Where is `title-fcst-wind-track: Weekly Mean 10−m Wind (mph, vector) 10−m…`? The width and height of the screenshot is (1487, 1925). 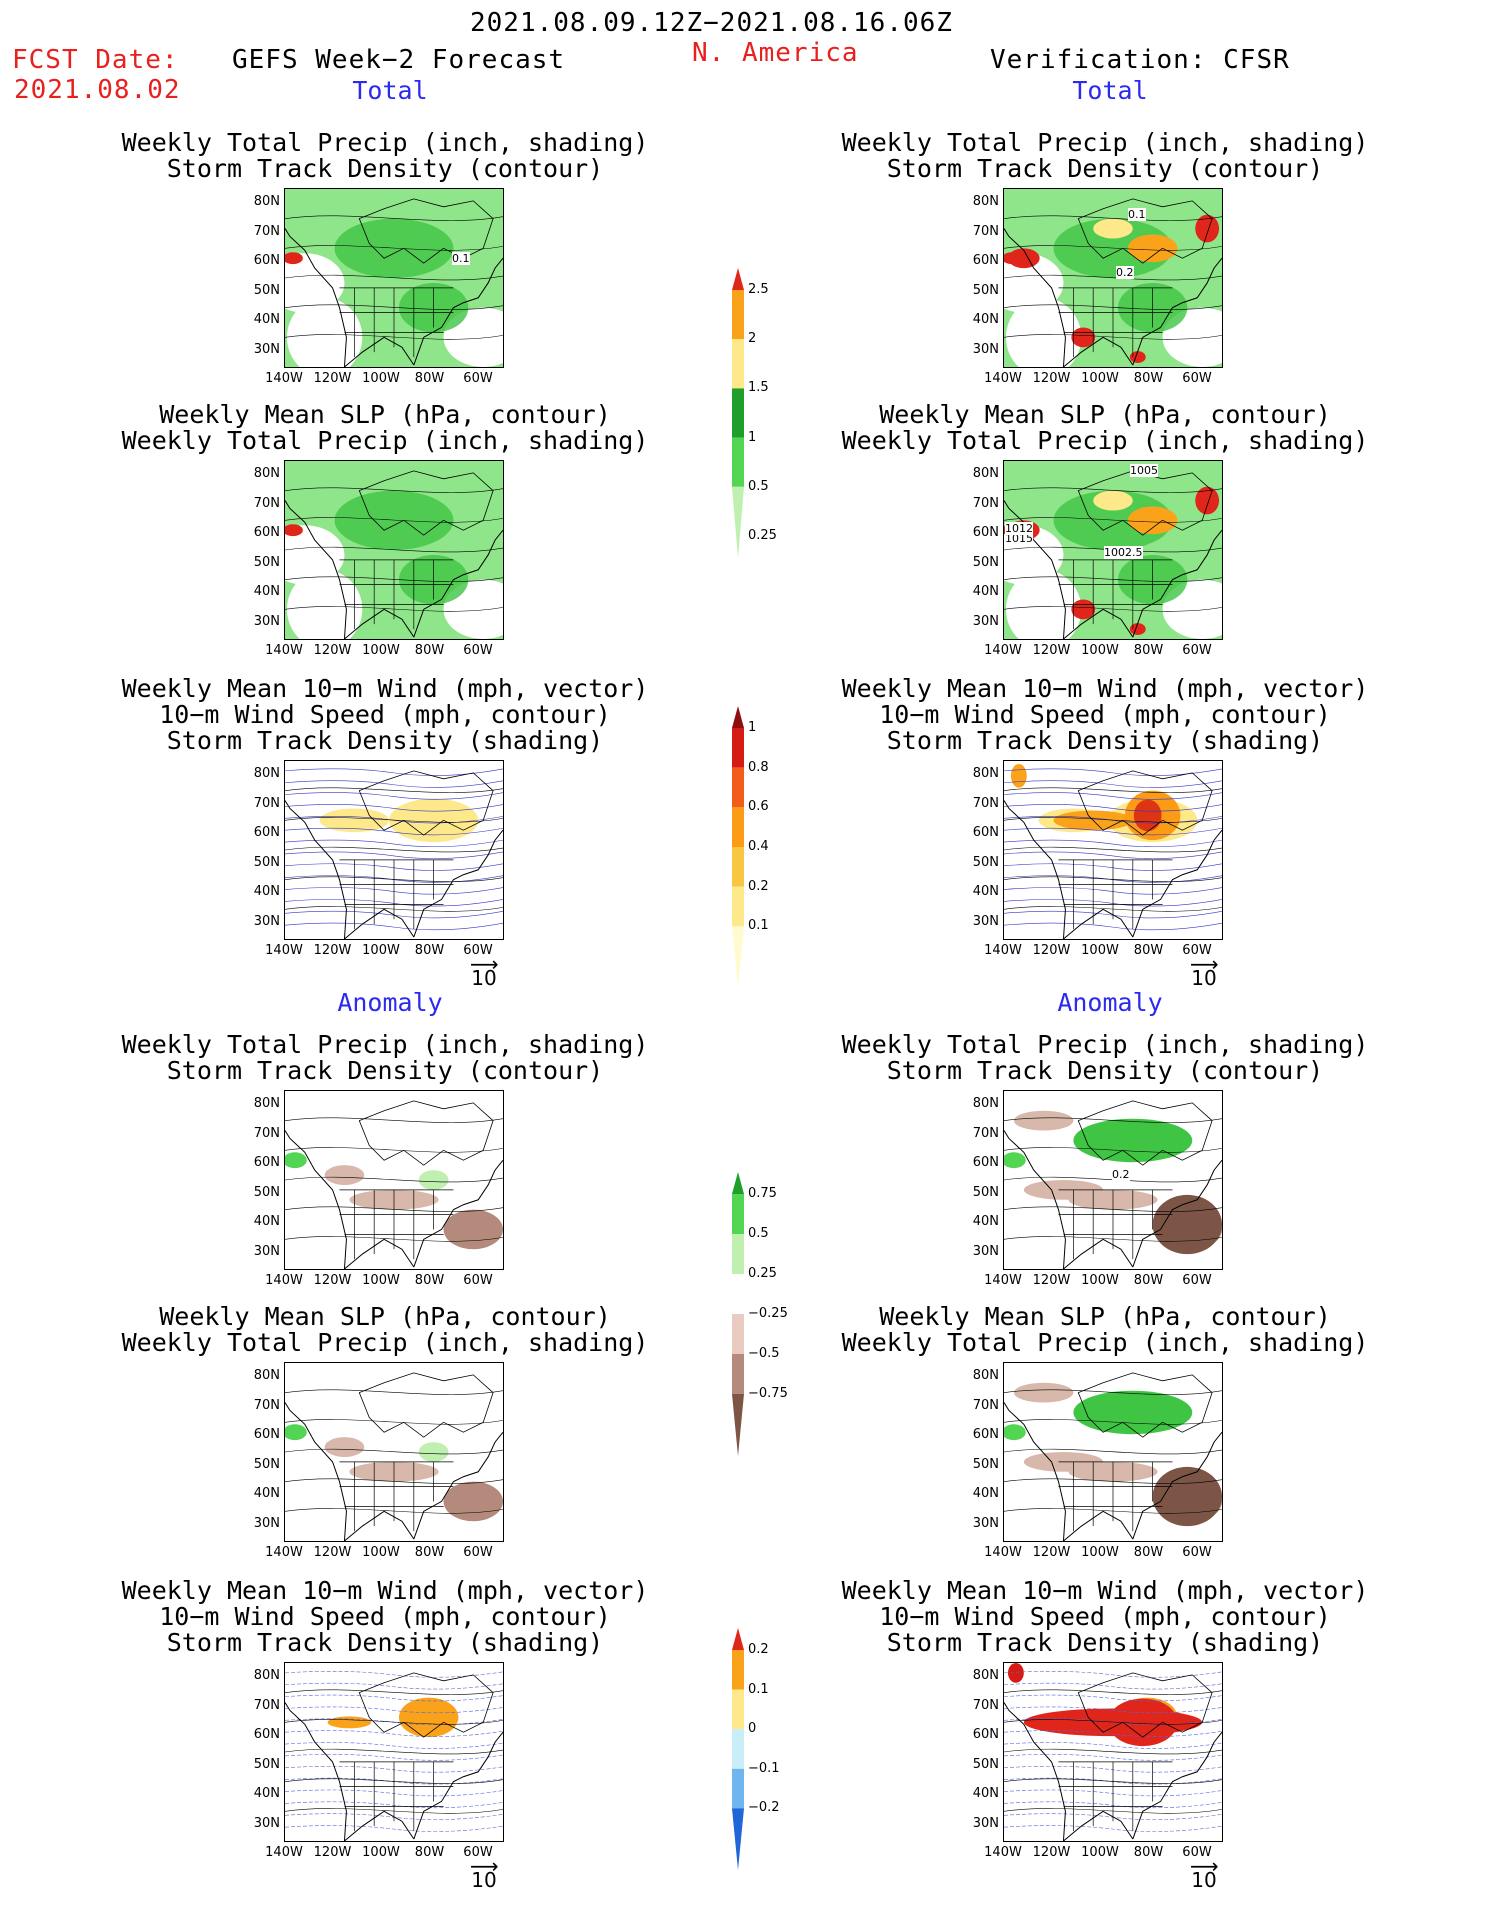 title-fcst-wind-track: Weekly Mean 10−m Wind (mph, vector) 10−m… is located at coordinates (385, 714).